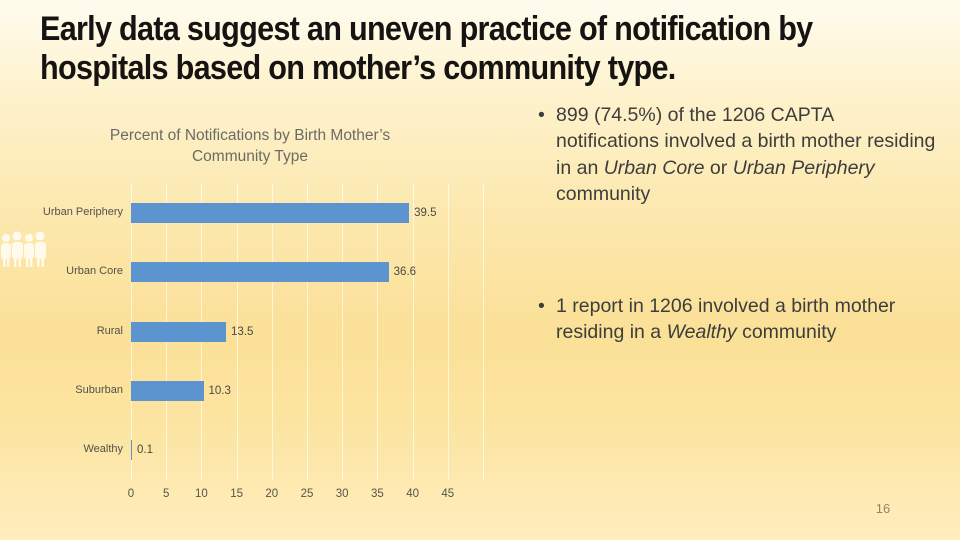 This screenshot has width=960, height=540. Describe the element at coordinates (883, 508) in the screenshot. I see `page-number: 16` at that location.